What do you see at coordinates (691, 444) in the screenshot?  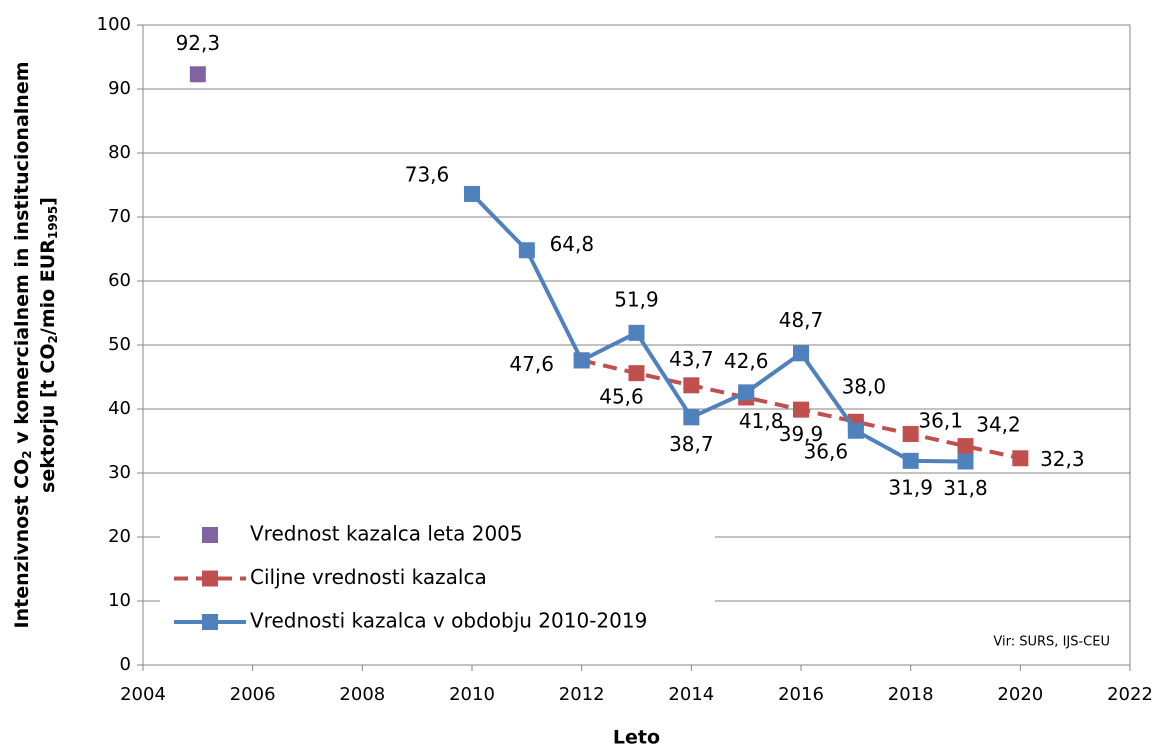 I see `data-label: 38,7` at bounding box center [691, 444].